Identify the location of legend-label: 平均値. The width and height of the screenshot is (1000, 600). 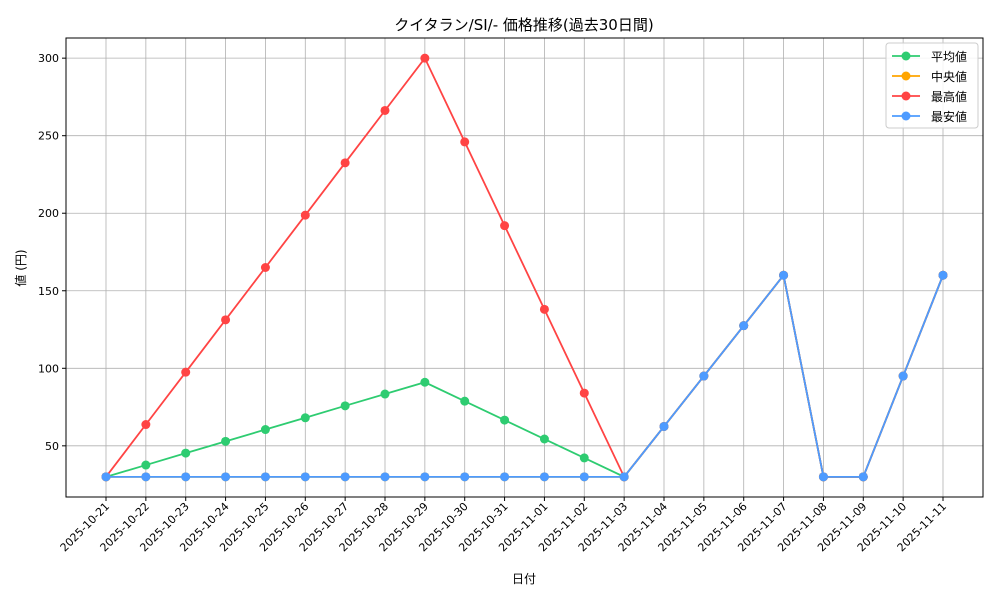
(949, 56).